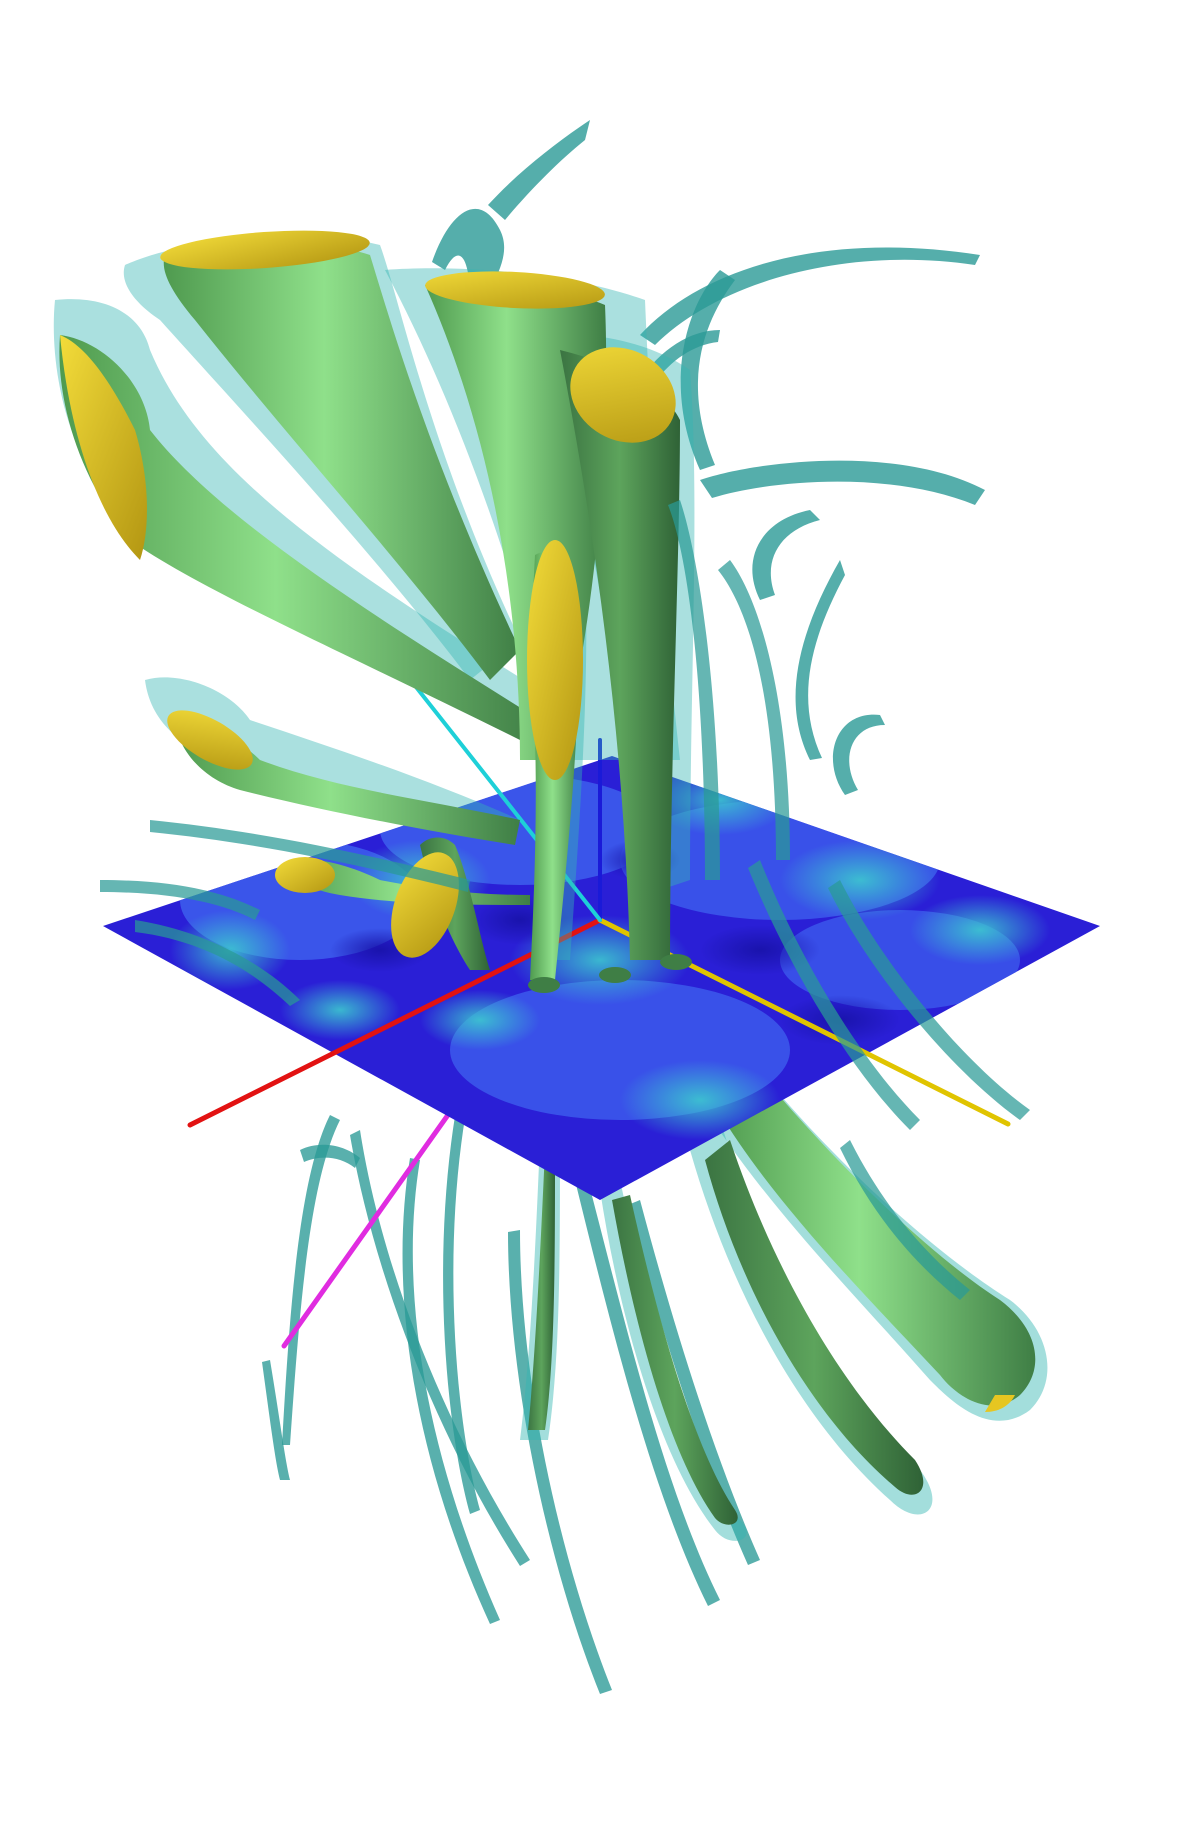 The width and height of the screenshot is (1200, 1840). I want to click on ribbon-streamlines-lower, so click(511, 1391).